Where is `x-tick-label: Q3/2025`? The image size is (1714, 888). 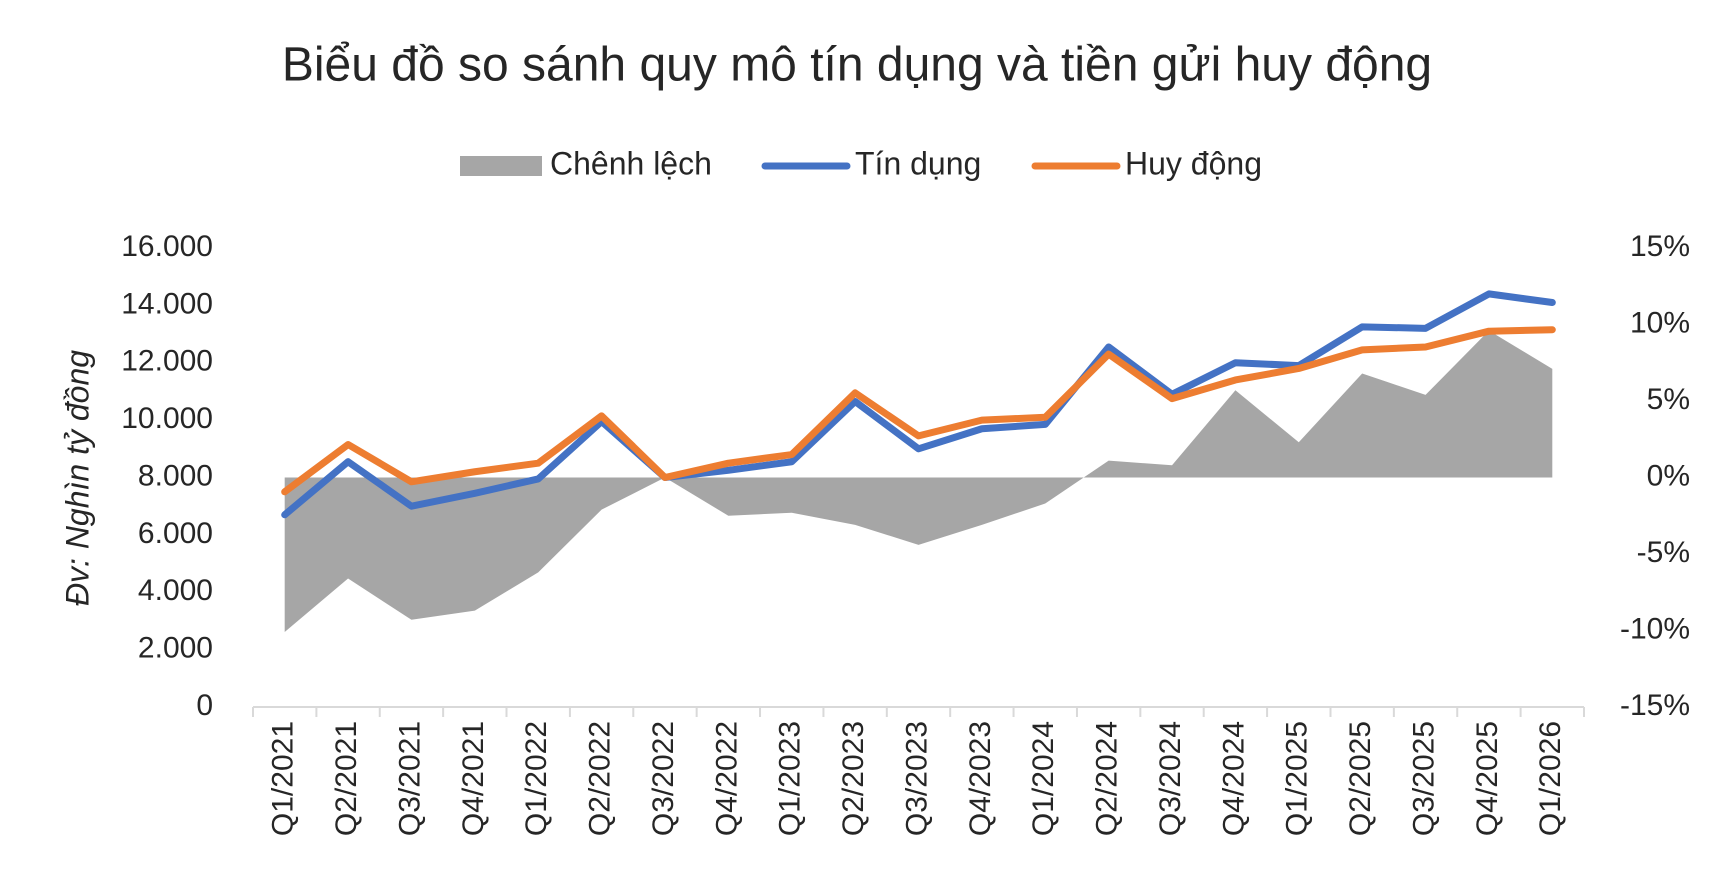
x-tick-label: Q3/2025 is located at coordinates (1423, 778).